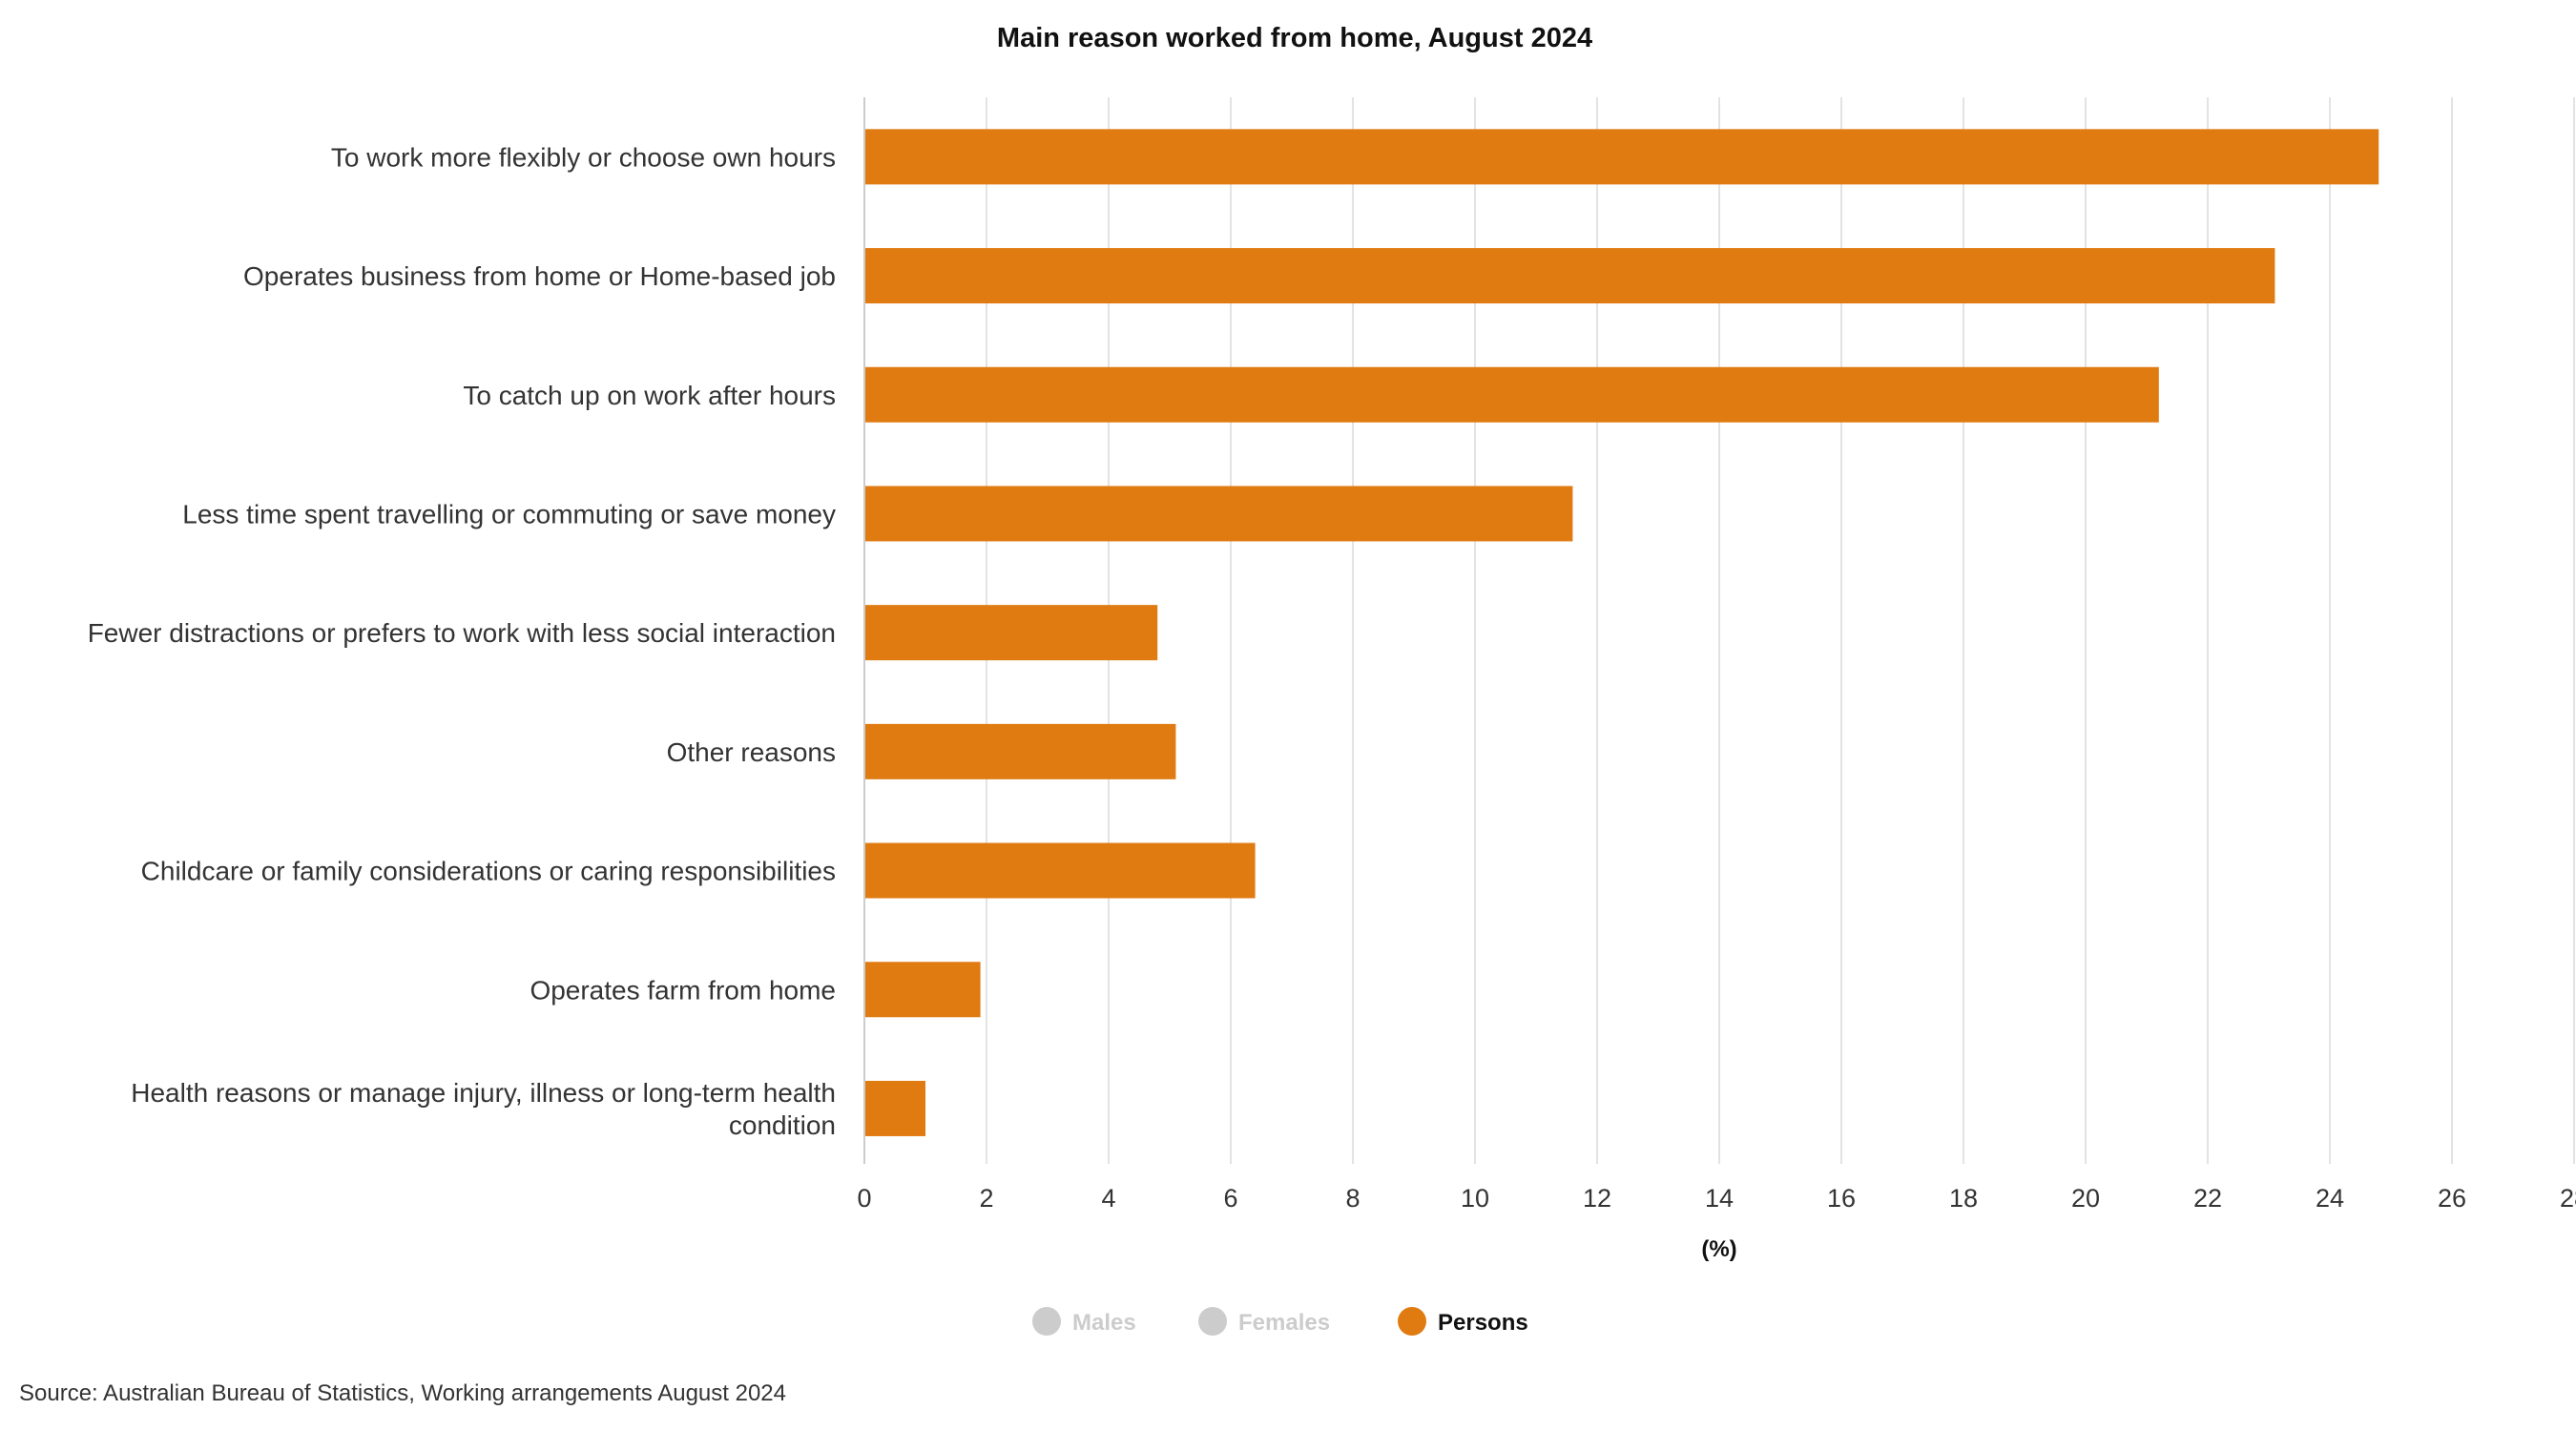 The width and height of the screenshot is (2576, 1431). What do you see at coordinates (1718, 1249) in the screenshot?
I see `x-axis-title: (%)` at bounding box center [1718, 1249].